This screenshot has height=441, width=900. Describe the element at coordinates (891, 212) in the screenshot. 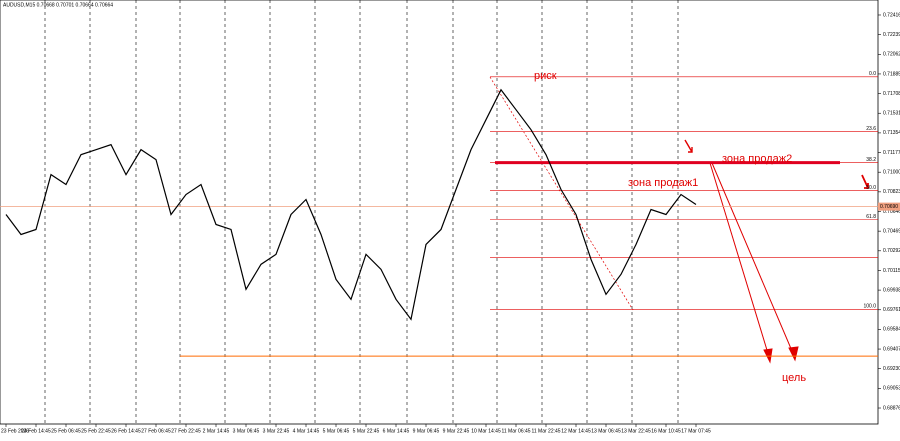

I see `y-tick-label: 0.70646` at that location.